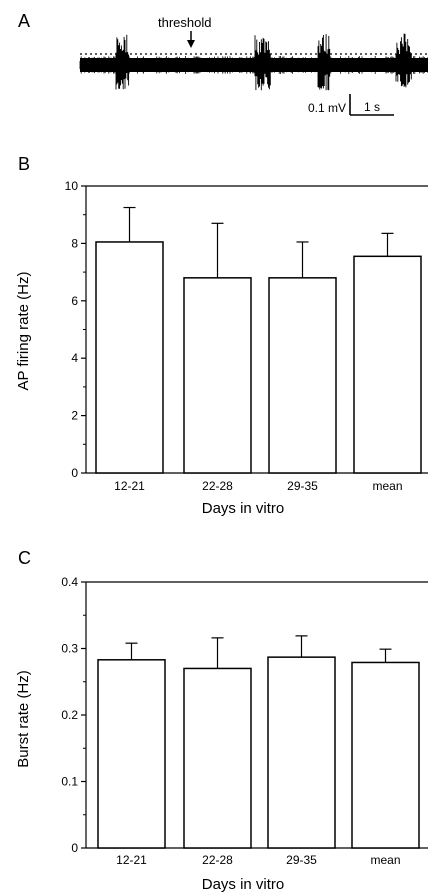  I want to click on chart-b-x-tick-labels: 12-21 22-28 29-35 mean, so click(258, 486).